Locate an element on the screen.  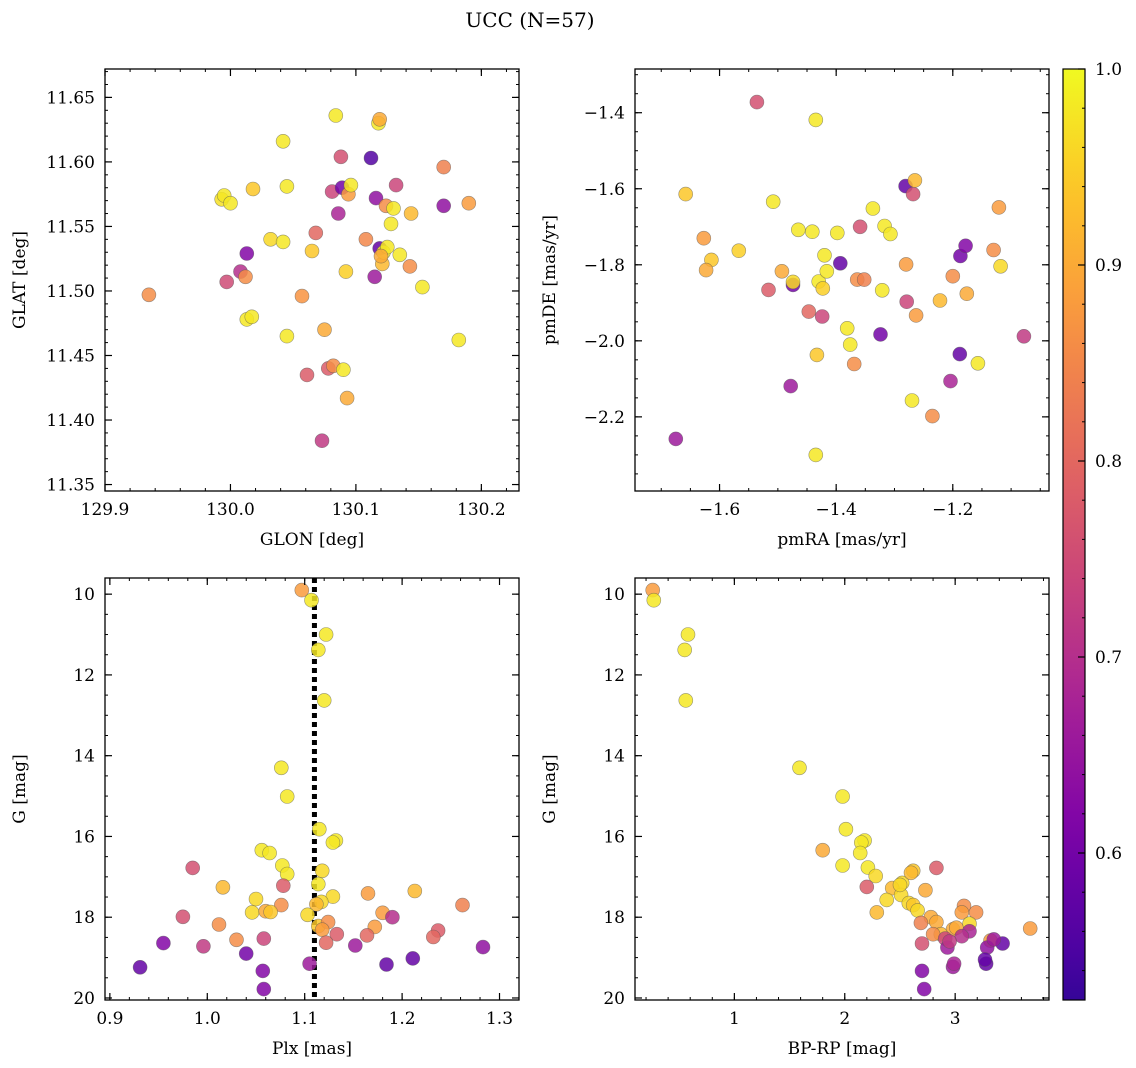
y-tick-label: −1.8 is located at coordinates (604, 266).